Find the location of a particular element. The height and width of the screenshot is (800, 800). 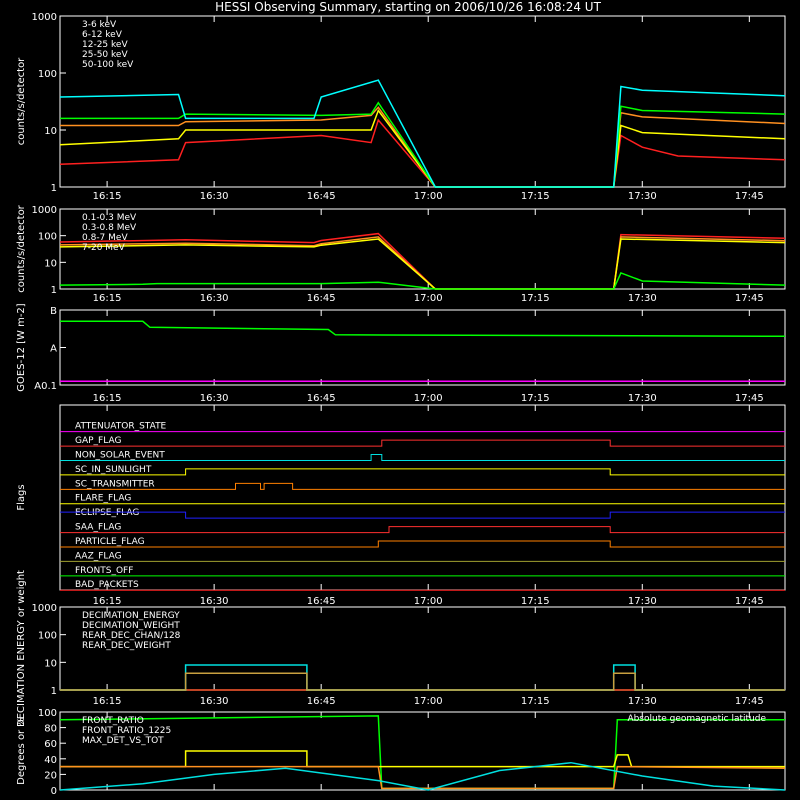

flag-label: GAP_FLAG is located at coordinates (98, 441).